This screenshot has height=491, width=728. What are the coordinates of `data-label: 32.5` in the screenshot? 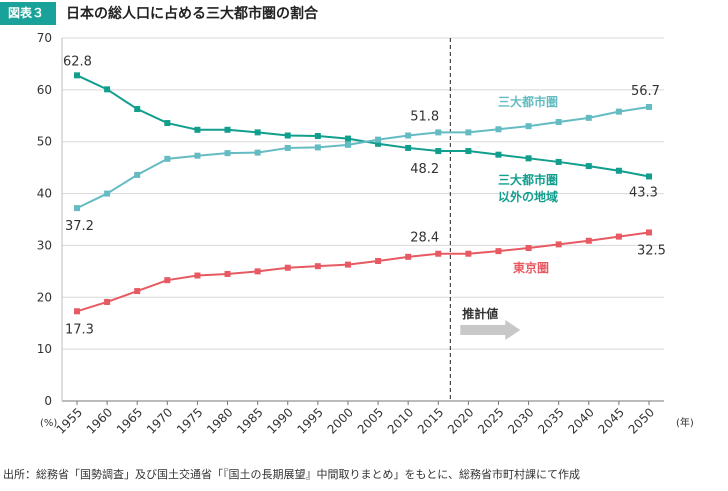 It's located at (651, 250).